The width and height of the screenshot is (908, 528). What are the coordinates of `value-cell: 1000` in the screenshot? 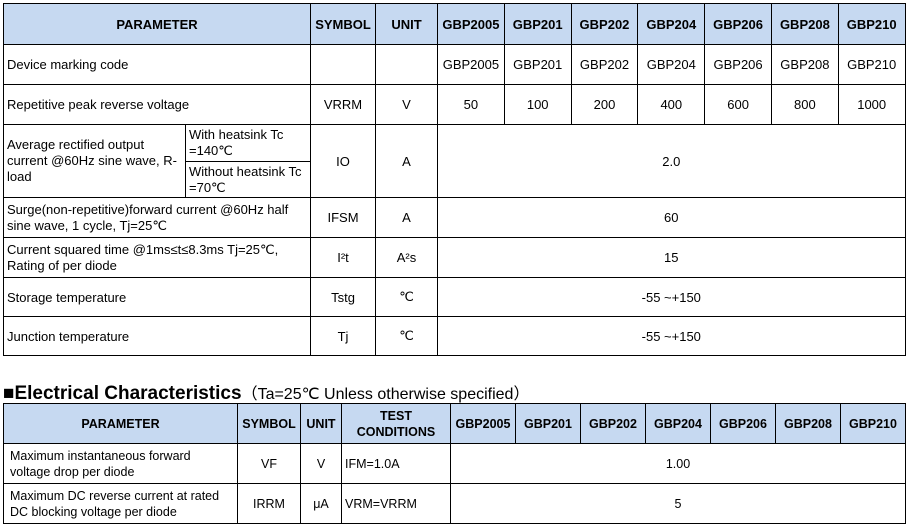 It's located at (871, 104).